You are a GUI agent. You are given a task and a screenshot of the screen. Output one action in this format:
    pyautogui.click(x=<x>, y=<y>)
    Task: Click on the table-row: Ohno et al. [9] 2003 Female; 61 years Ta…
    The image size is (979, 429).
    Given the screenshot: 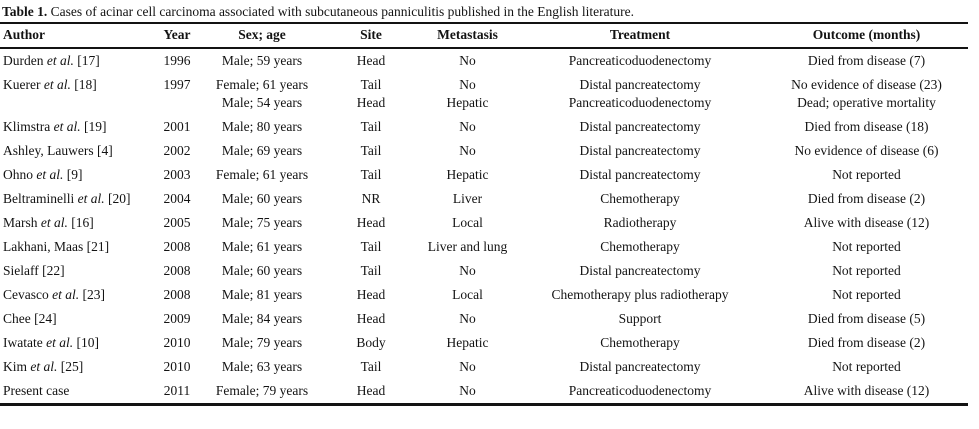 What is the action you would take?
    pyautogui.click(x=484, y=175)
    